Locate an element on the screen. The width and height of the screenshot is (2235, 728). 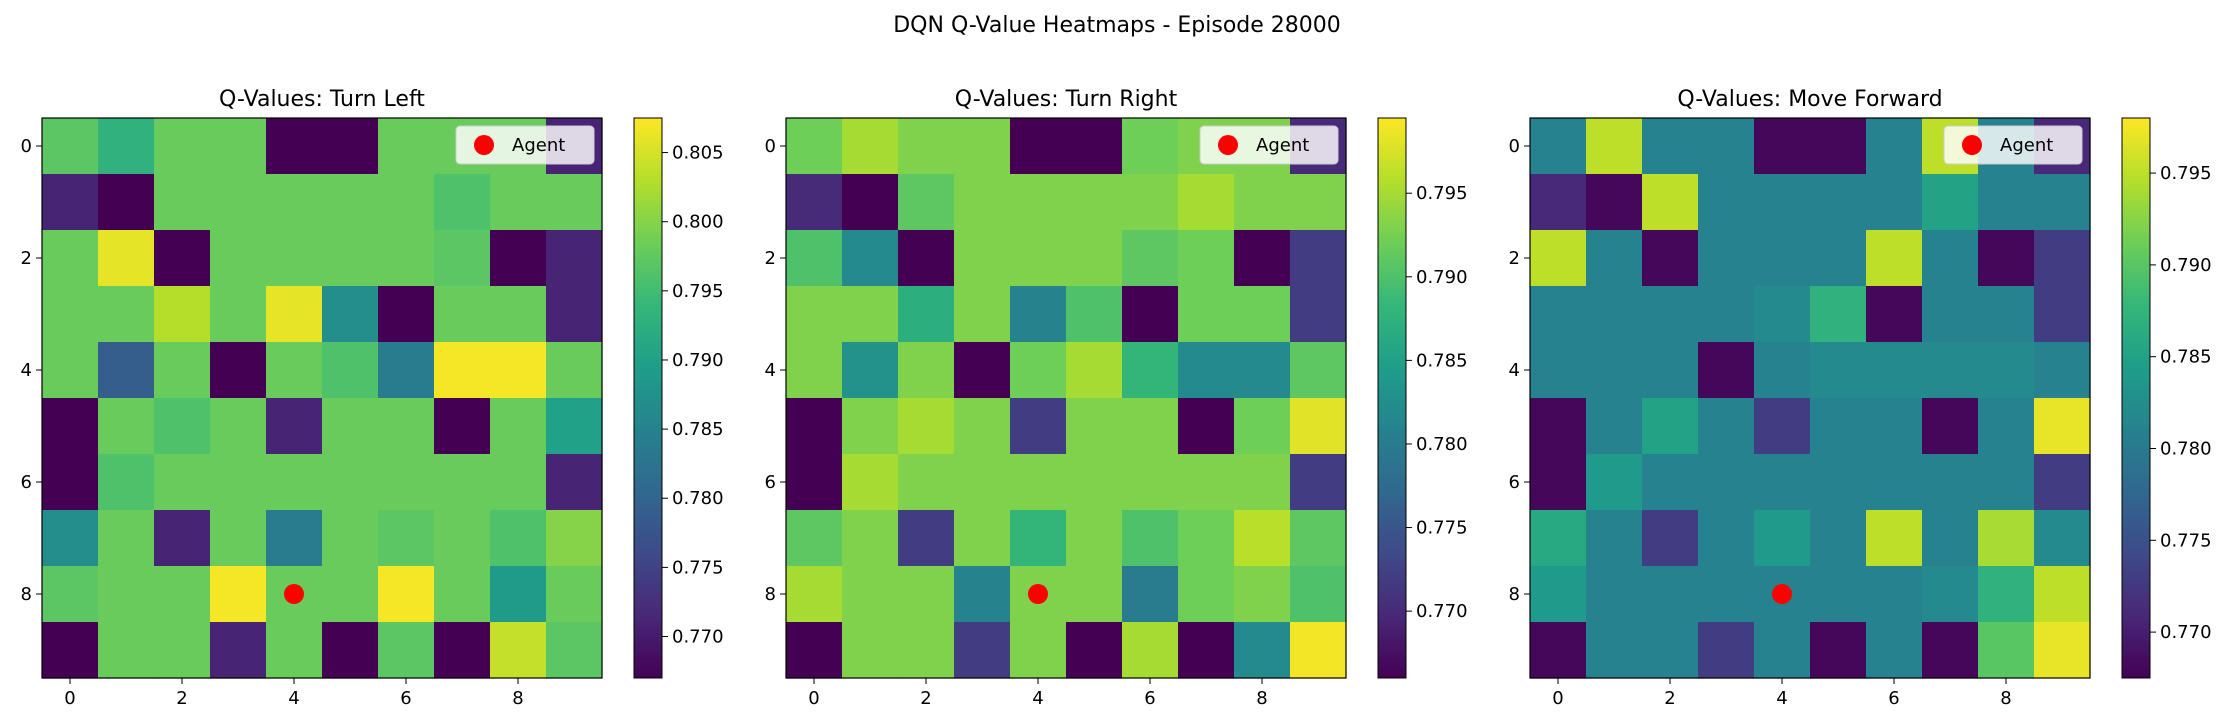
y-tick-label: 8 is located at coordinates (770, 594).